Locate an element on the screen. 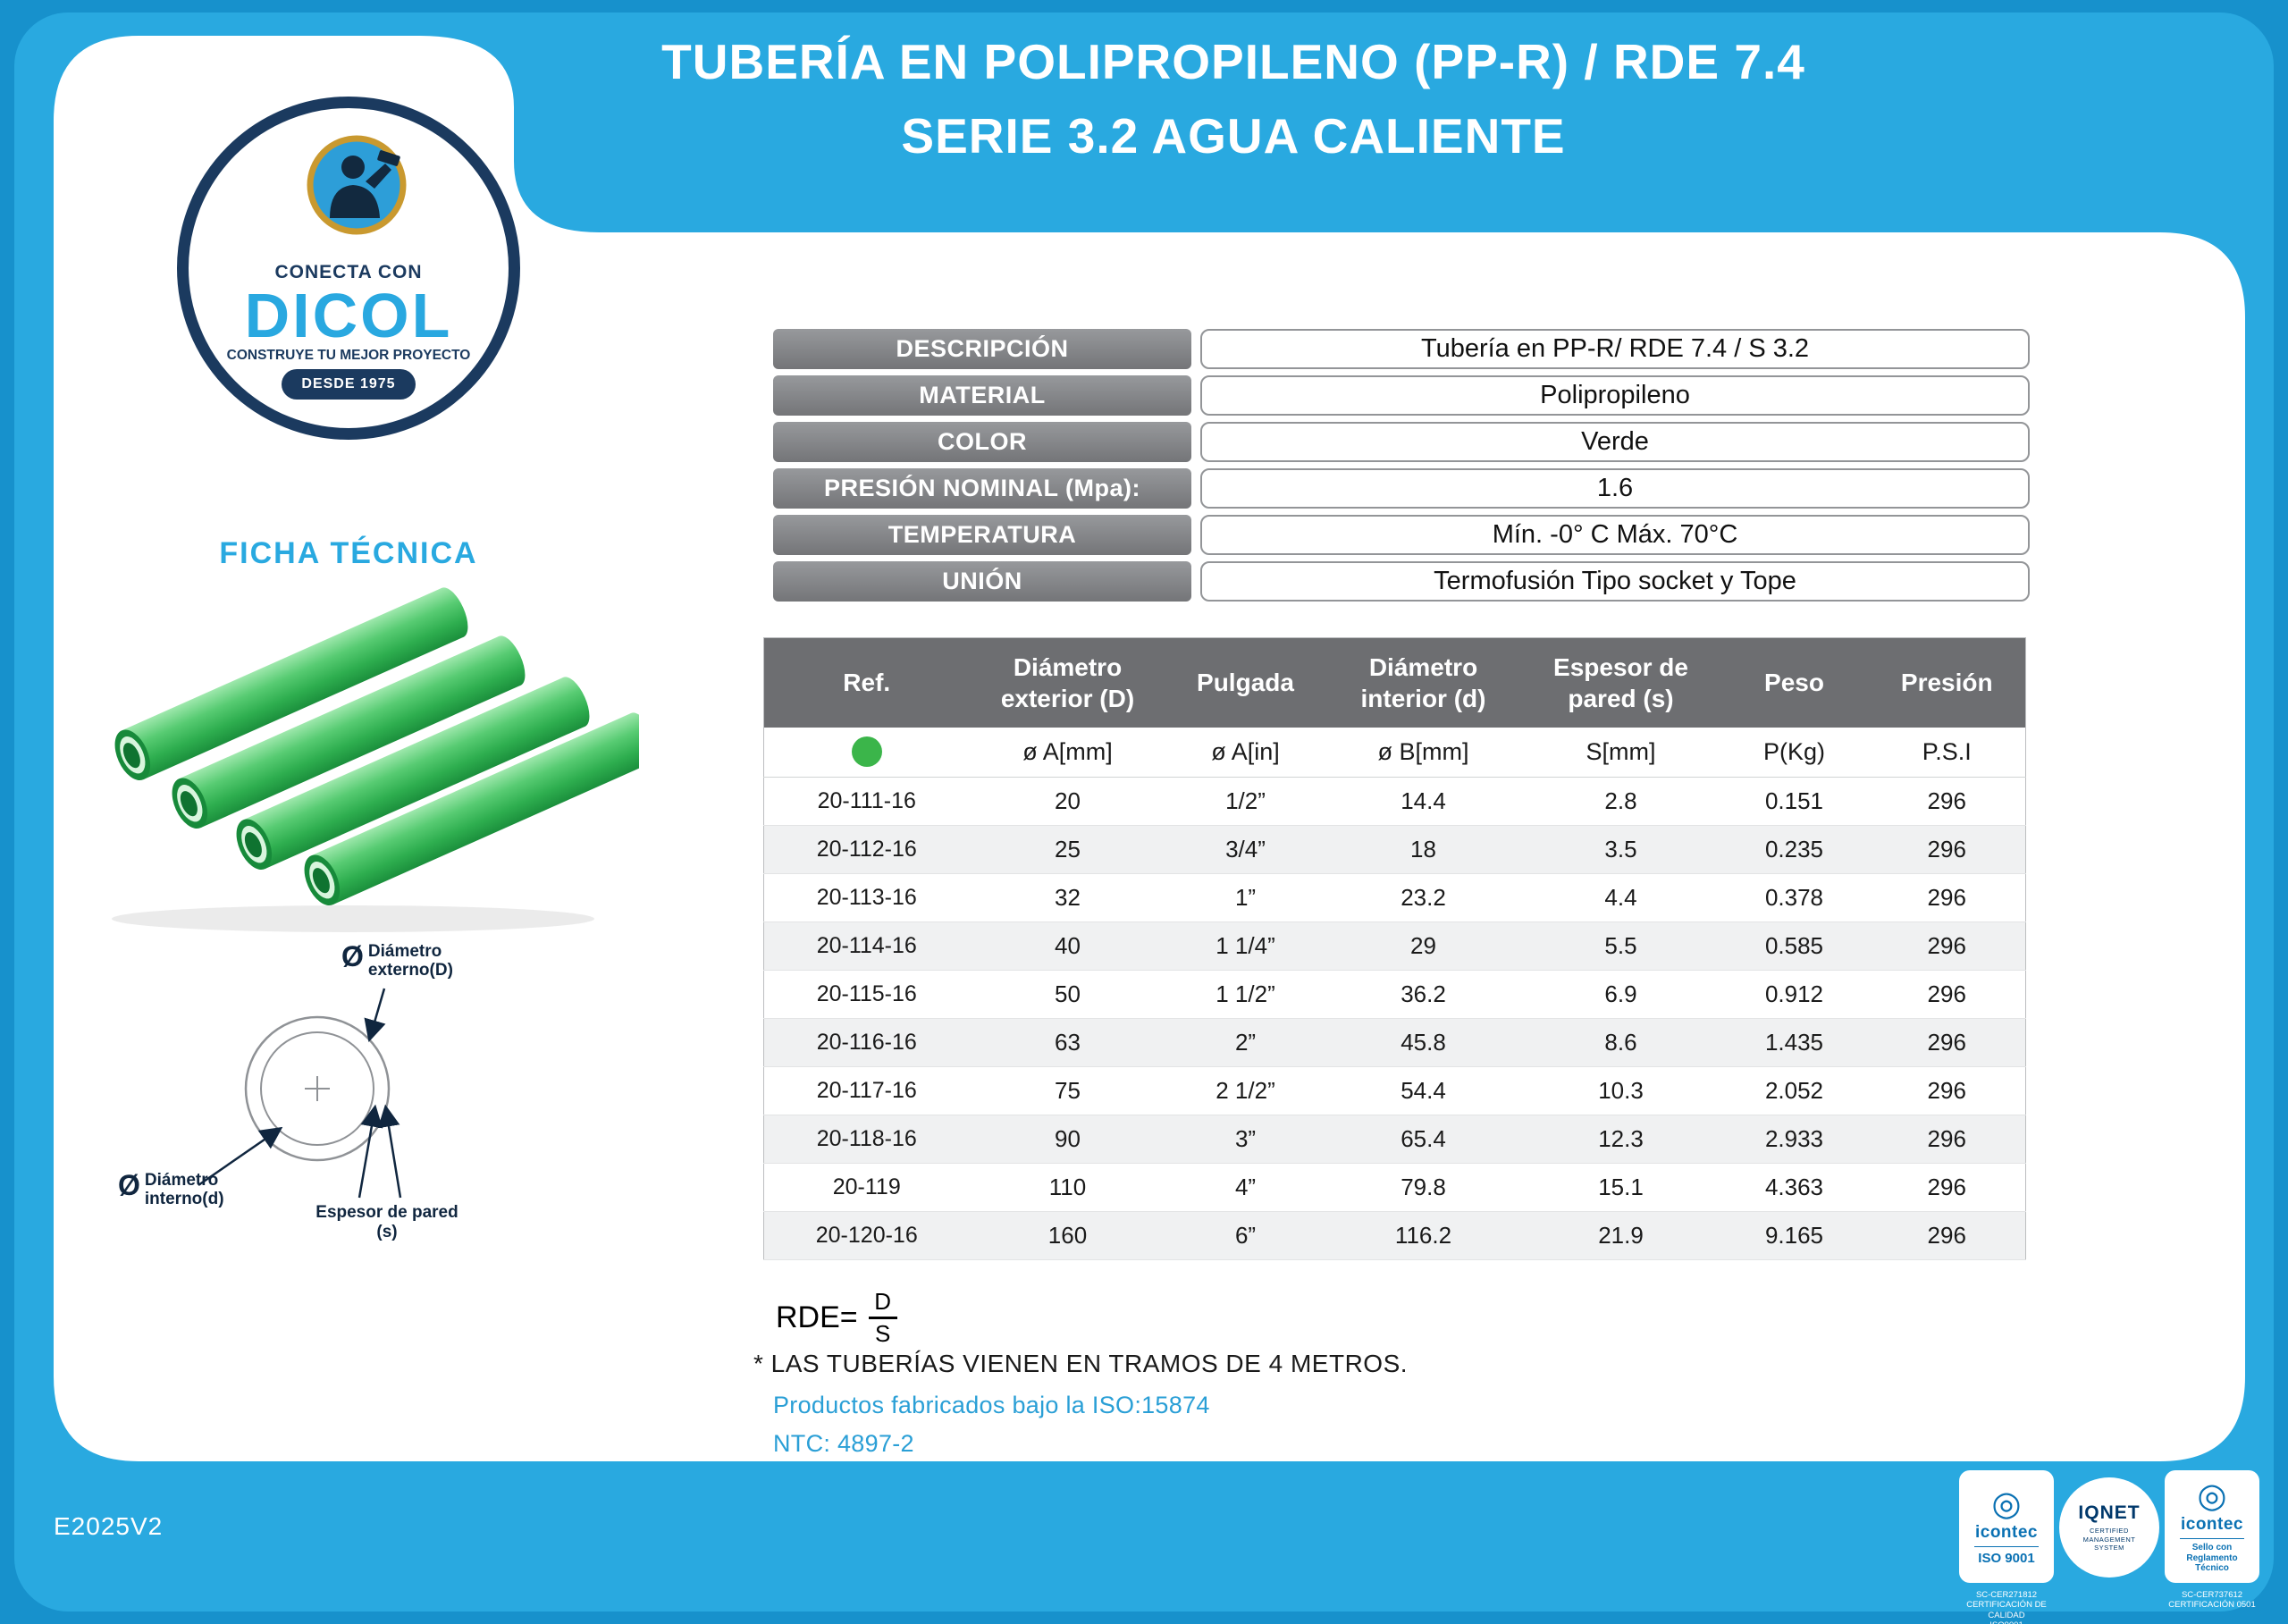 This screenshot has height=1624, width=2288. logo-since-badge: DESDE 1975 is located at coordinates (349, 384).